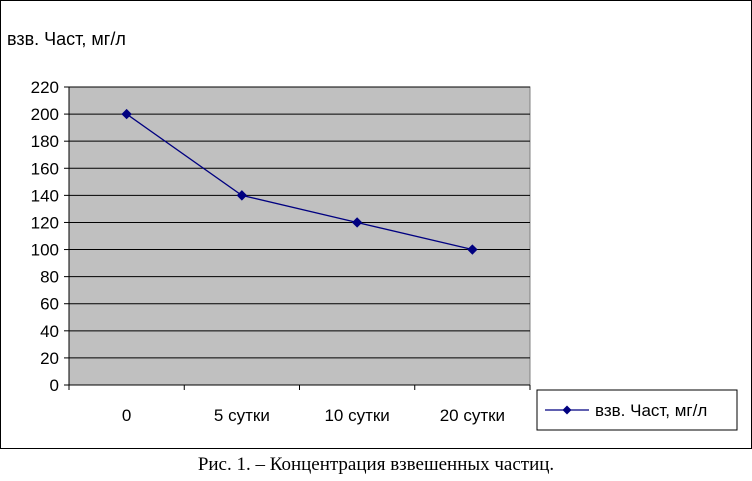 This screenshot has width=752, height=481. Describe the element at coordinates (45, 168) in the screenshot. I see `y-tick-label: 160` at that location.